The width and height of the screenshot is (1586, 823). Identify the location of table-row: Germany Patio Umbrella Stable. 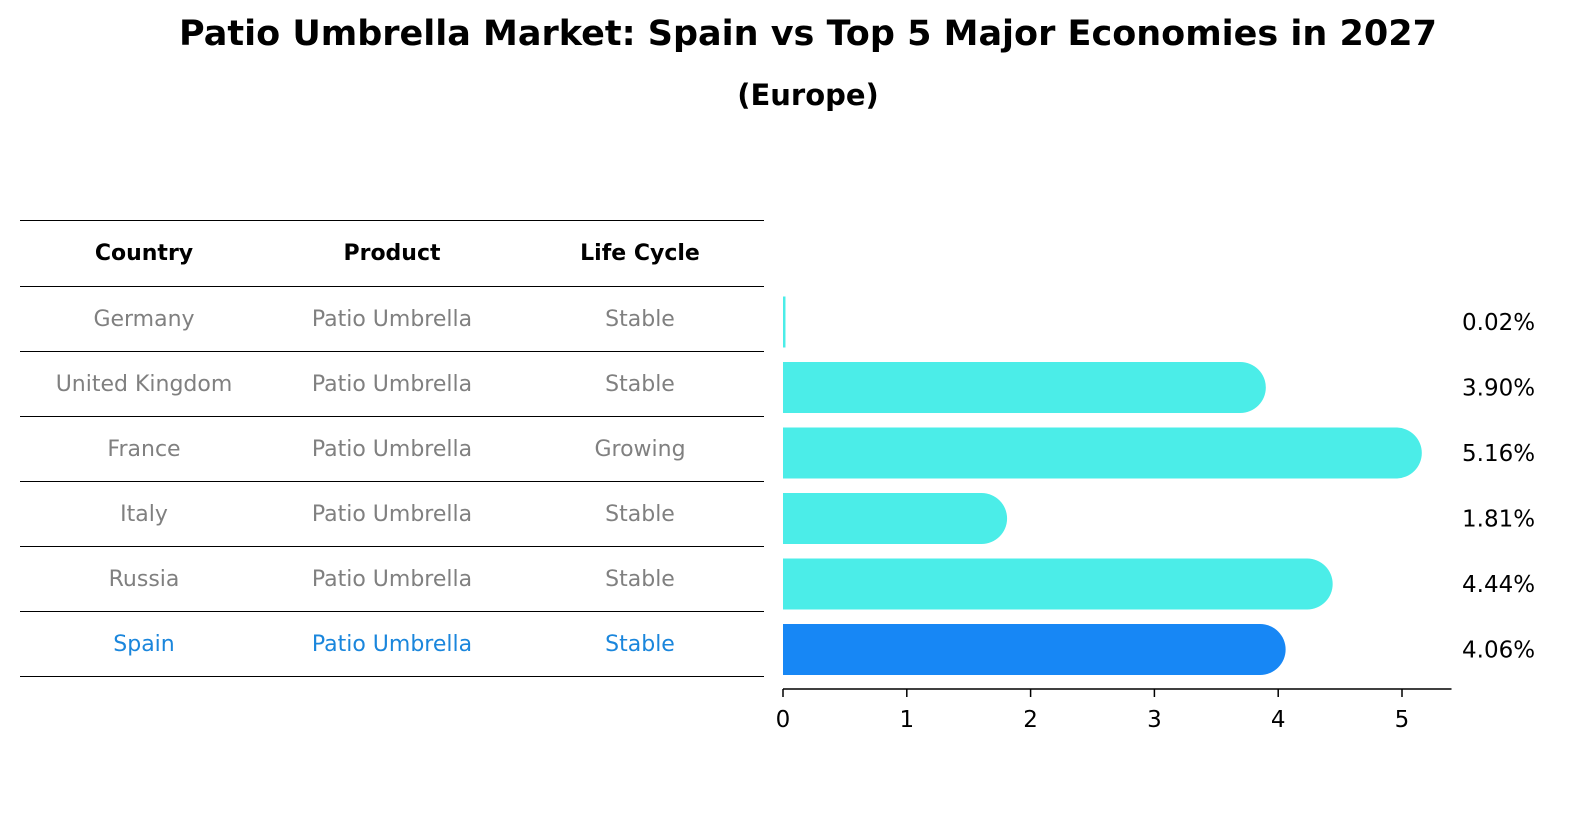
(392, 319).